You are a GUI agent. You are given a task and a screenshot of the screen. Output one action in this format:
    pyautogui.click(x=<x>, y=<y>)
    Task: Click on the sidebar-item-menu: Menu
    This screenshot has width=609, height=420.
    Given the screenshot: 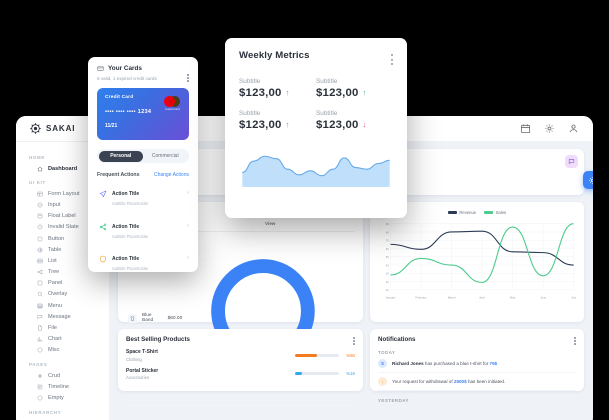 What is the action you would take?
    pyautogui.click(x=62, y=305)
    